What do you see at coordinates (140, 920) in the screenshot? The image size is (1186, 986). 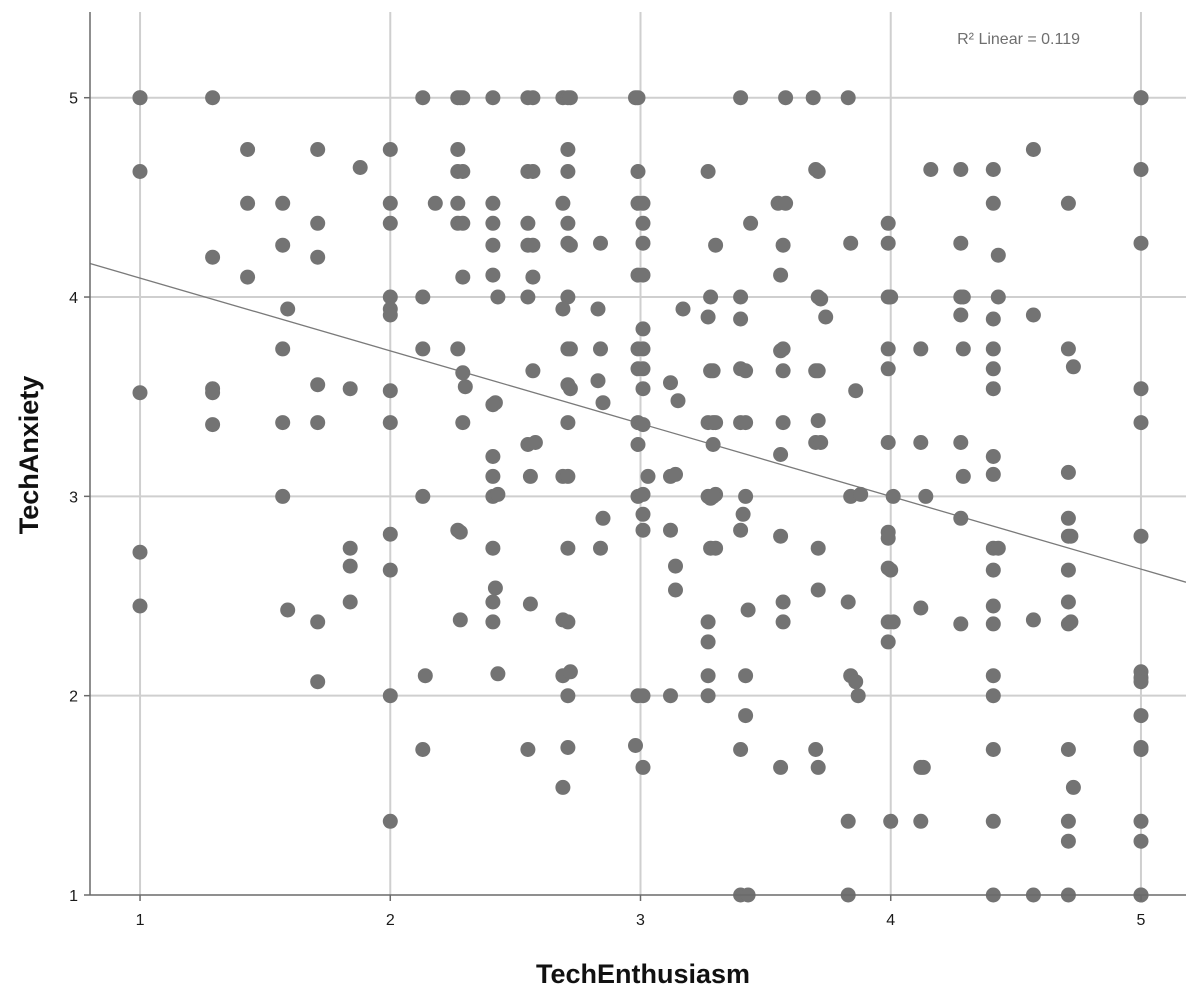 I see `x-tick-label: 1` at bounding box center [140, 920].